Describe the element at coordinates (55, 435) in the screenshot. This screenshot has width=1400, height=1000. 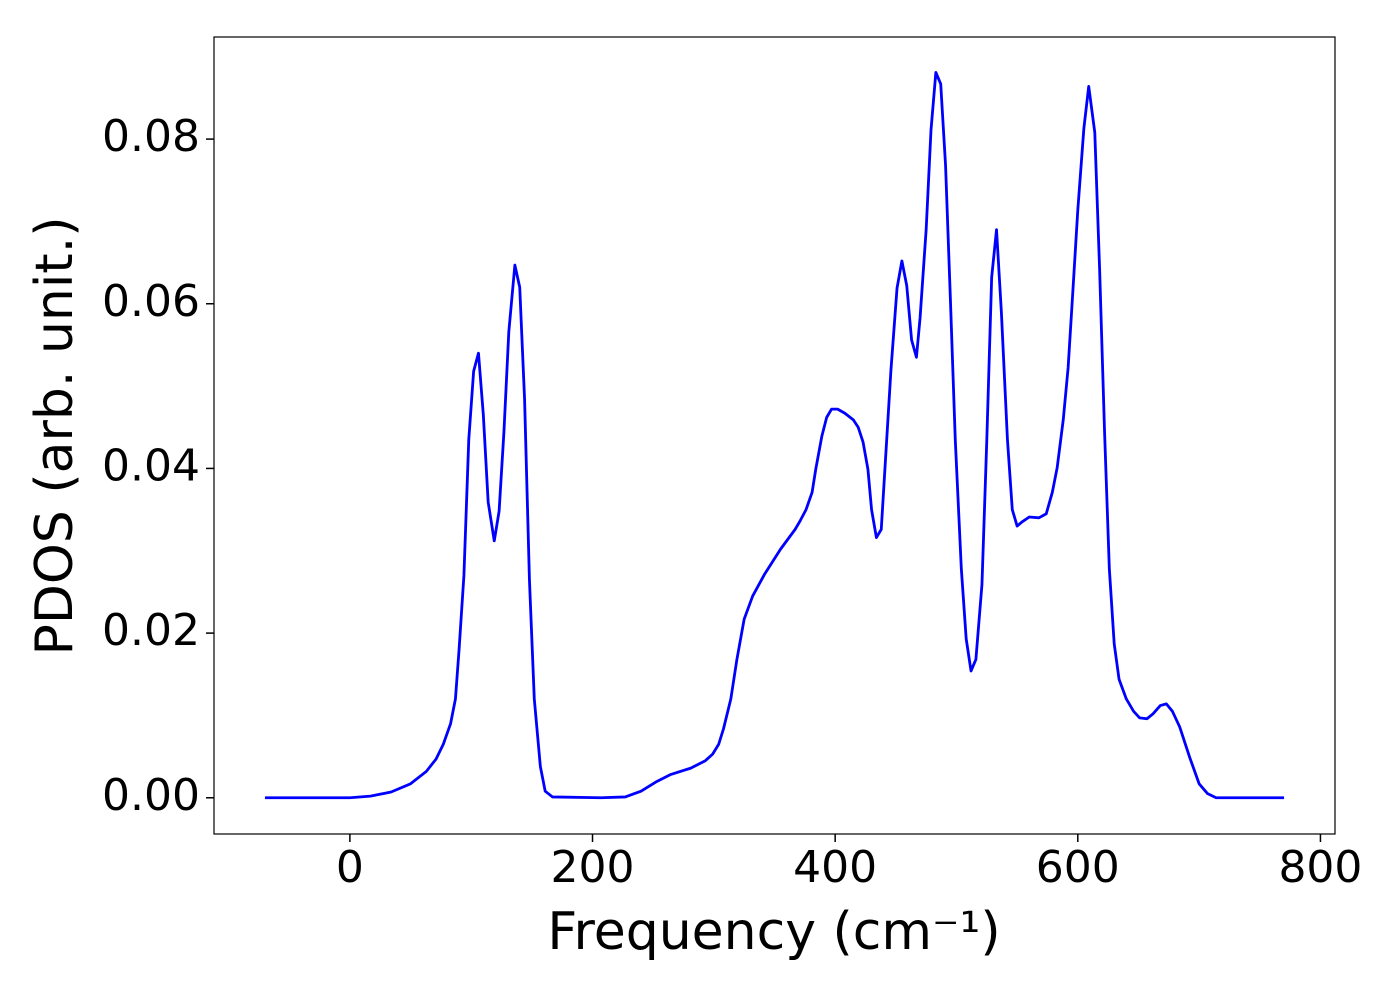
I see `y-axis-label: PDOS (arb. unit.)` at that location.